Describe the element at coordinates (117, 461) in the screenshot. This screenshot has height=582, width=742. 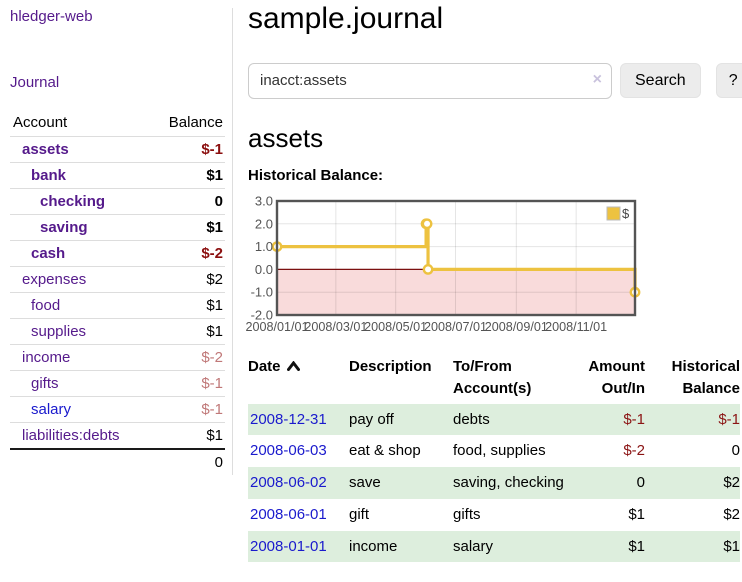
I see `account-total-row: 0` at that location.